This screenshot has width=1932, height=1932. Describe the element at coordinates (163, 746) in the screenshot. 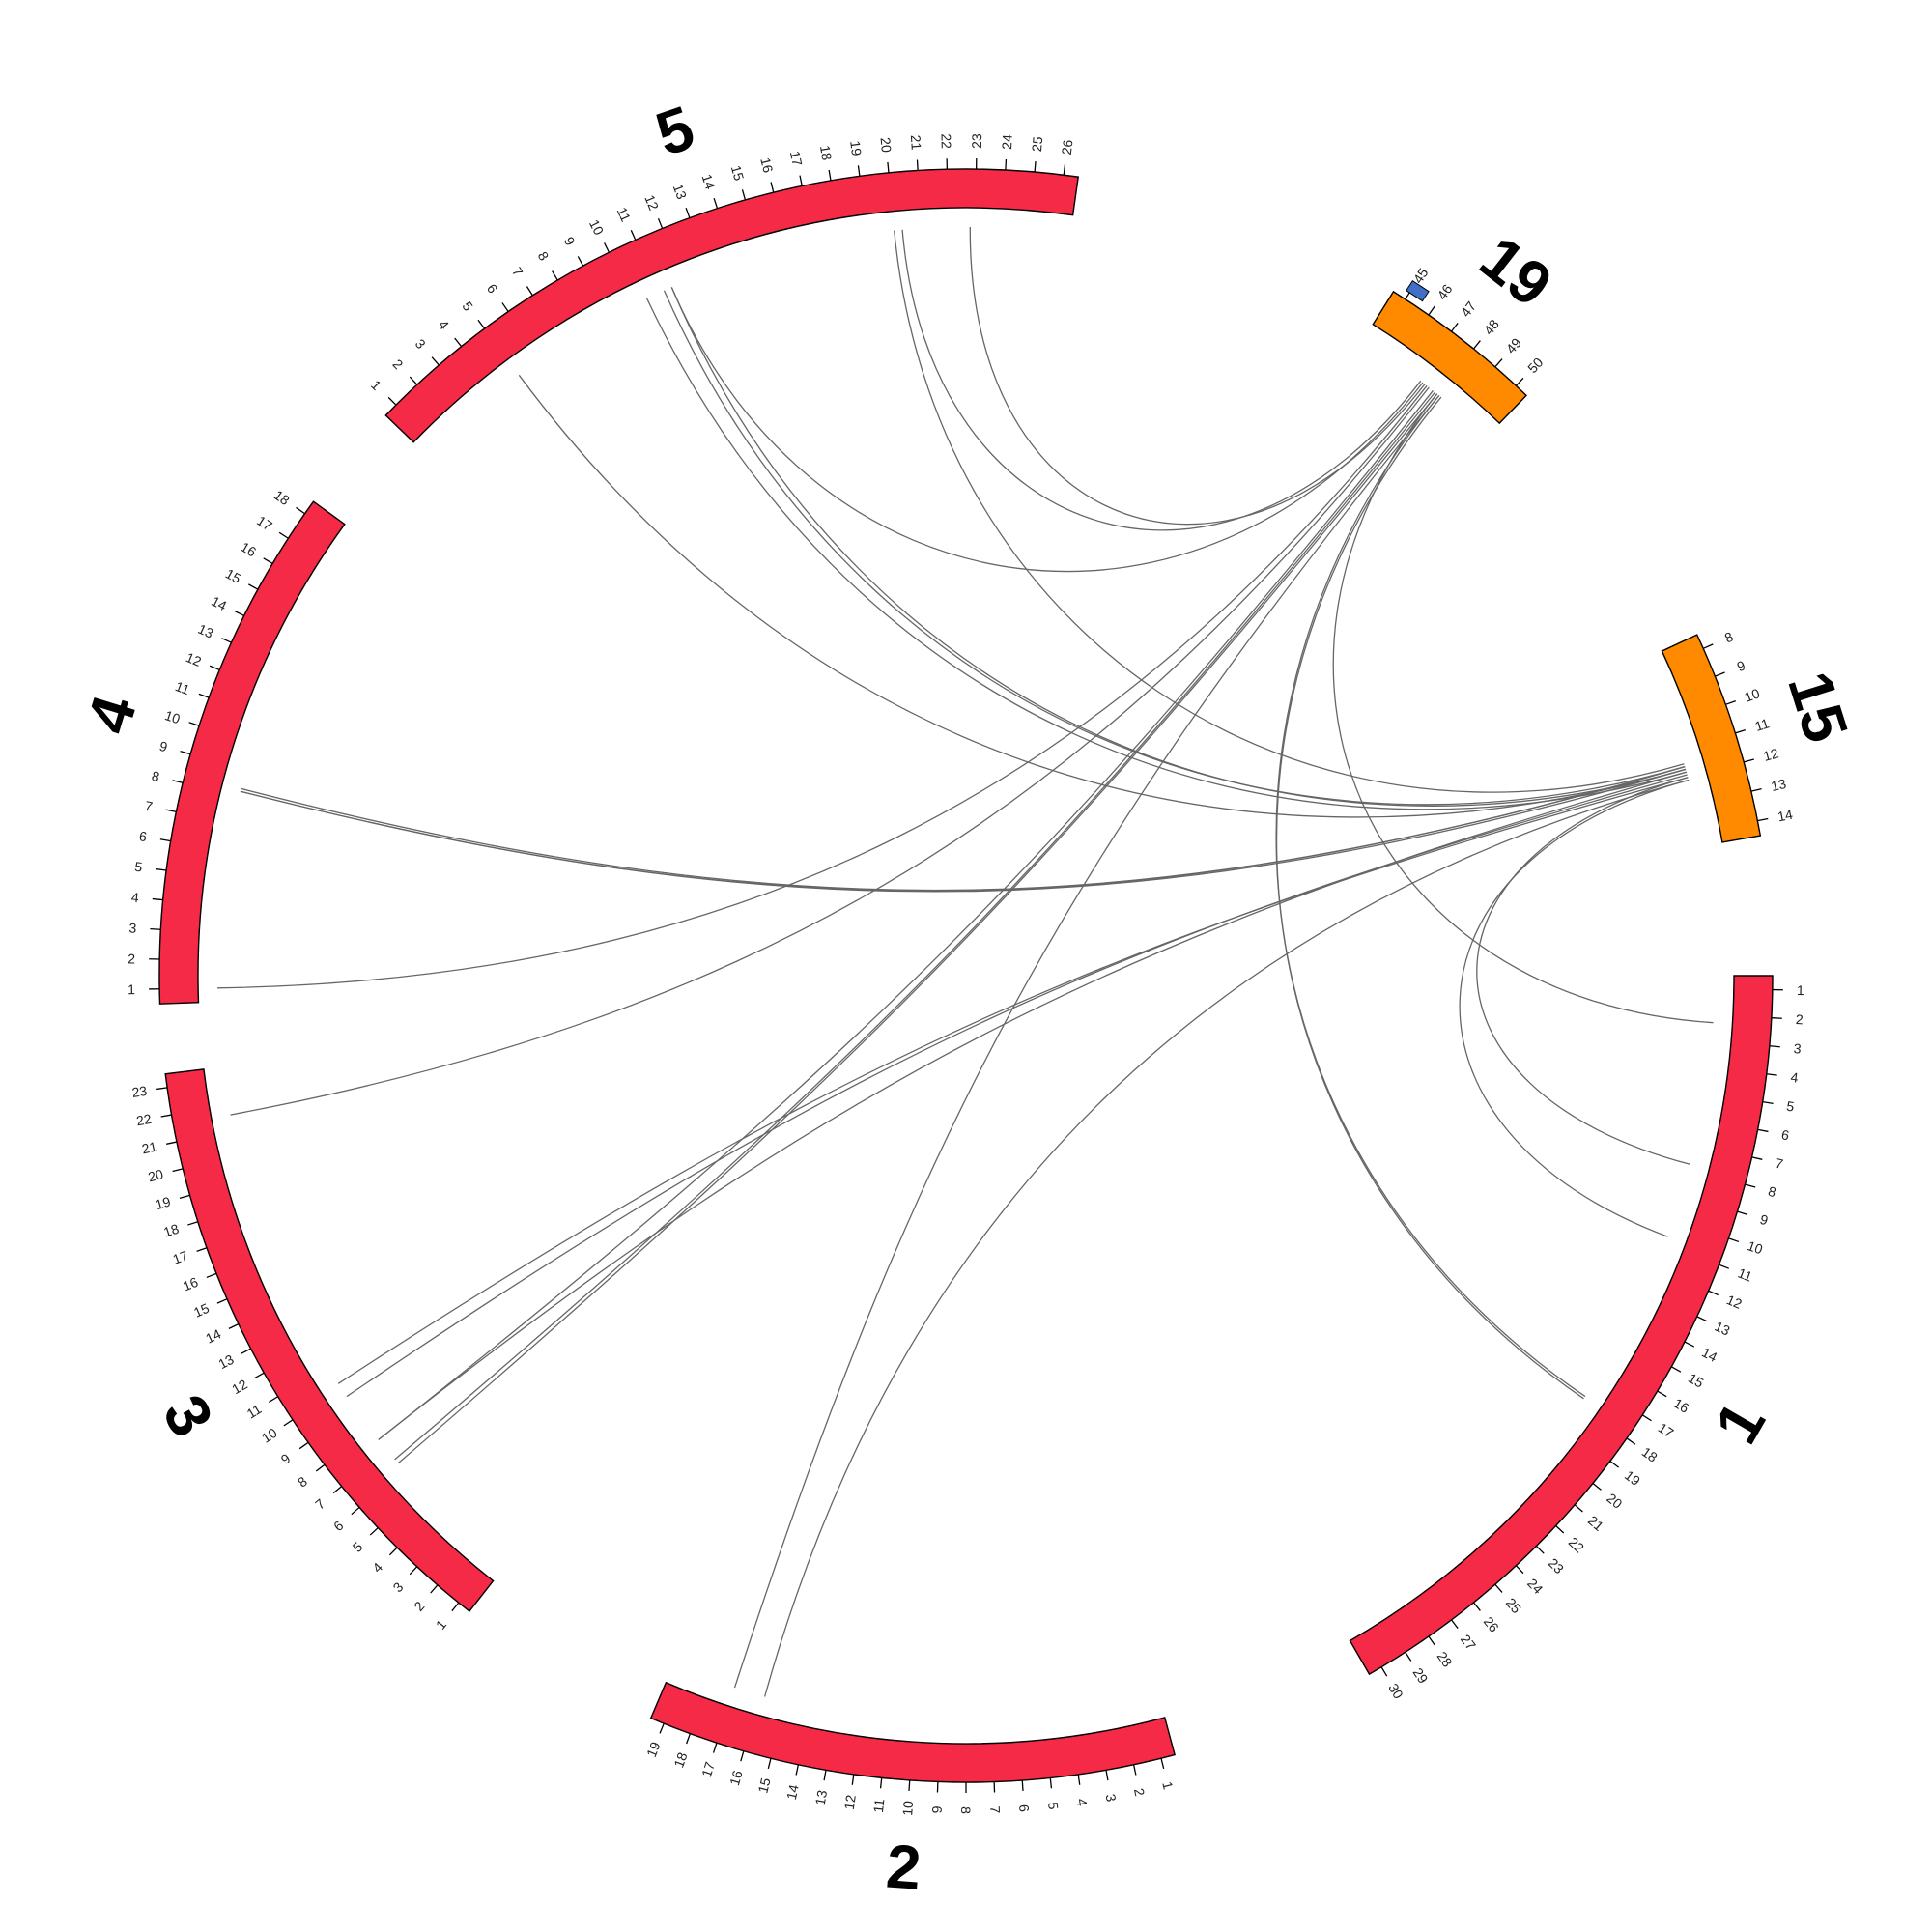

I see `chromosome-4-tick-label: 9` at that location.